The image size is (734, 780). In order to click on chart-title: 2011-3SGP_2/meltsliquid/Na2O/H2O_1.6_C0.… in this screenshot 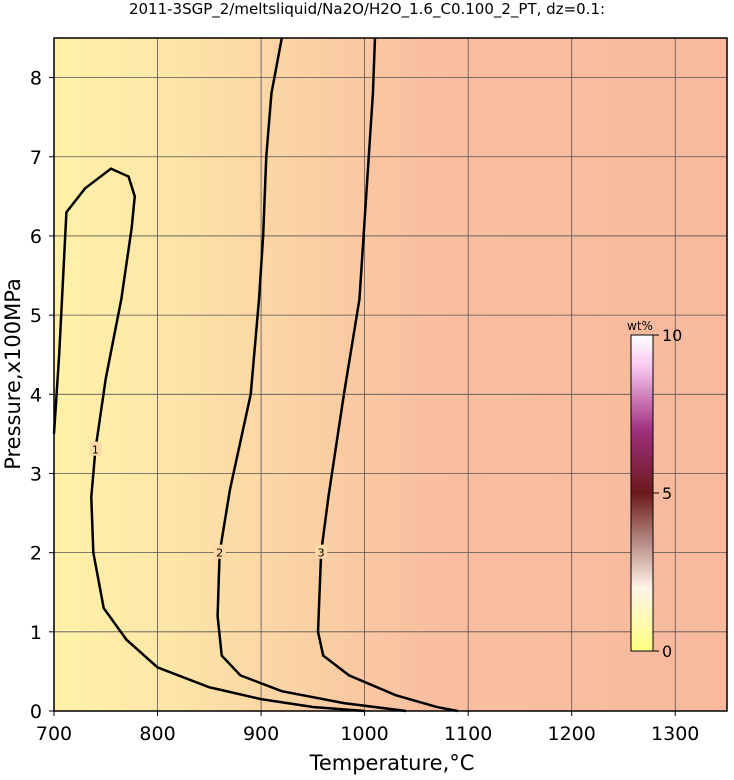, I will do `click(367, 9)`.